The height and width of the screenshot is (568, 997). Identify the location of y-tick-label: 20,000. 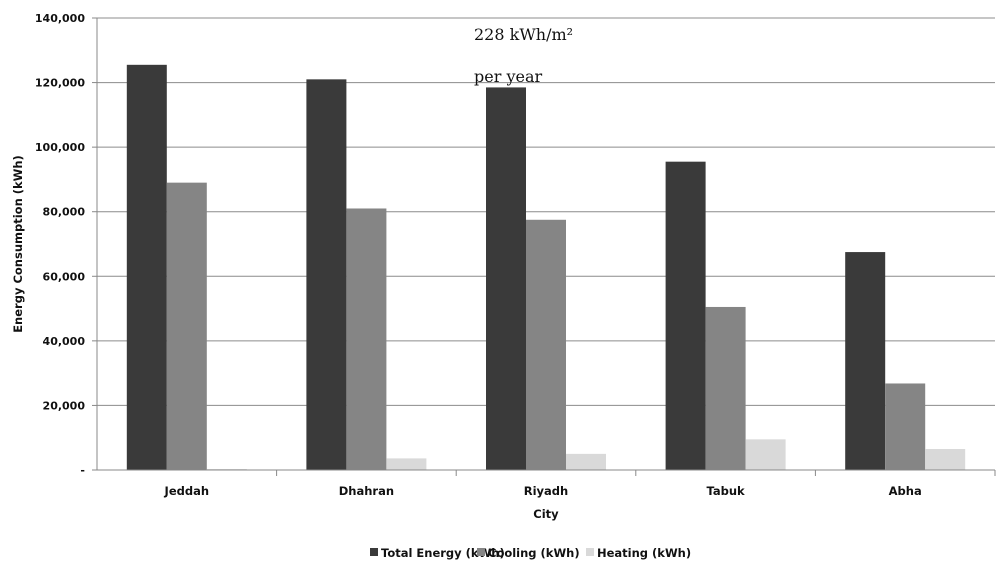
(64, 405).